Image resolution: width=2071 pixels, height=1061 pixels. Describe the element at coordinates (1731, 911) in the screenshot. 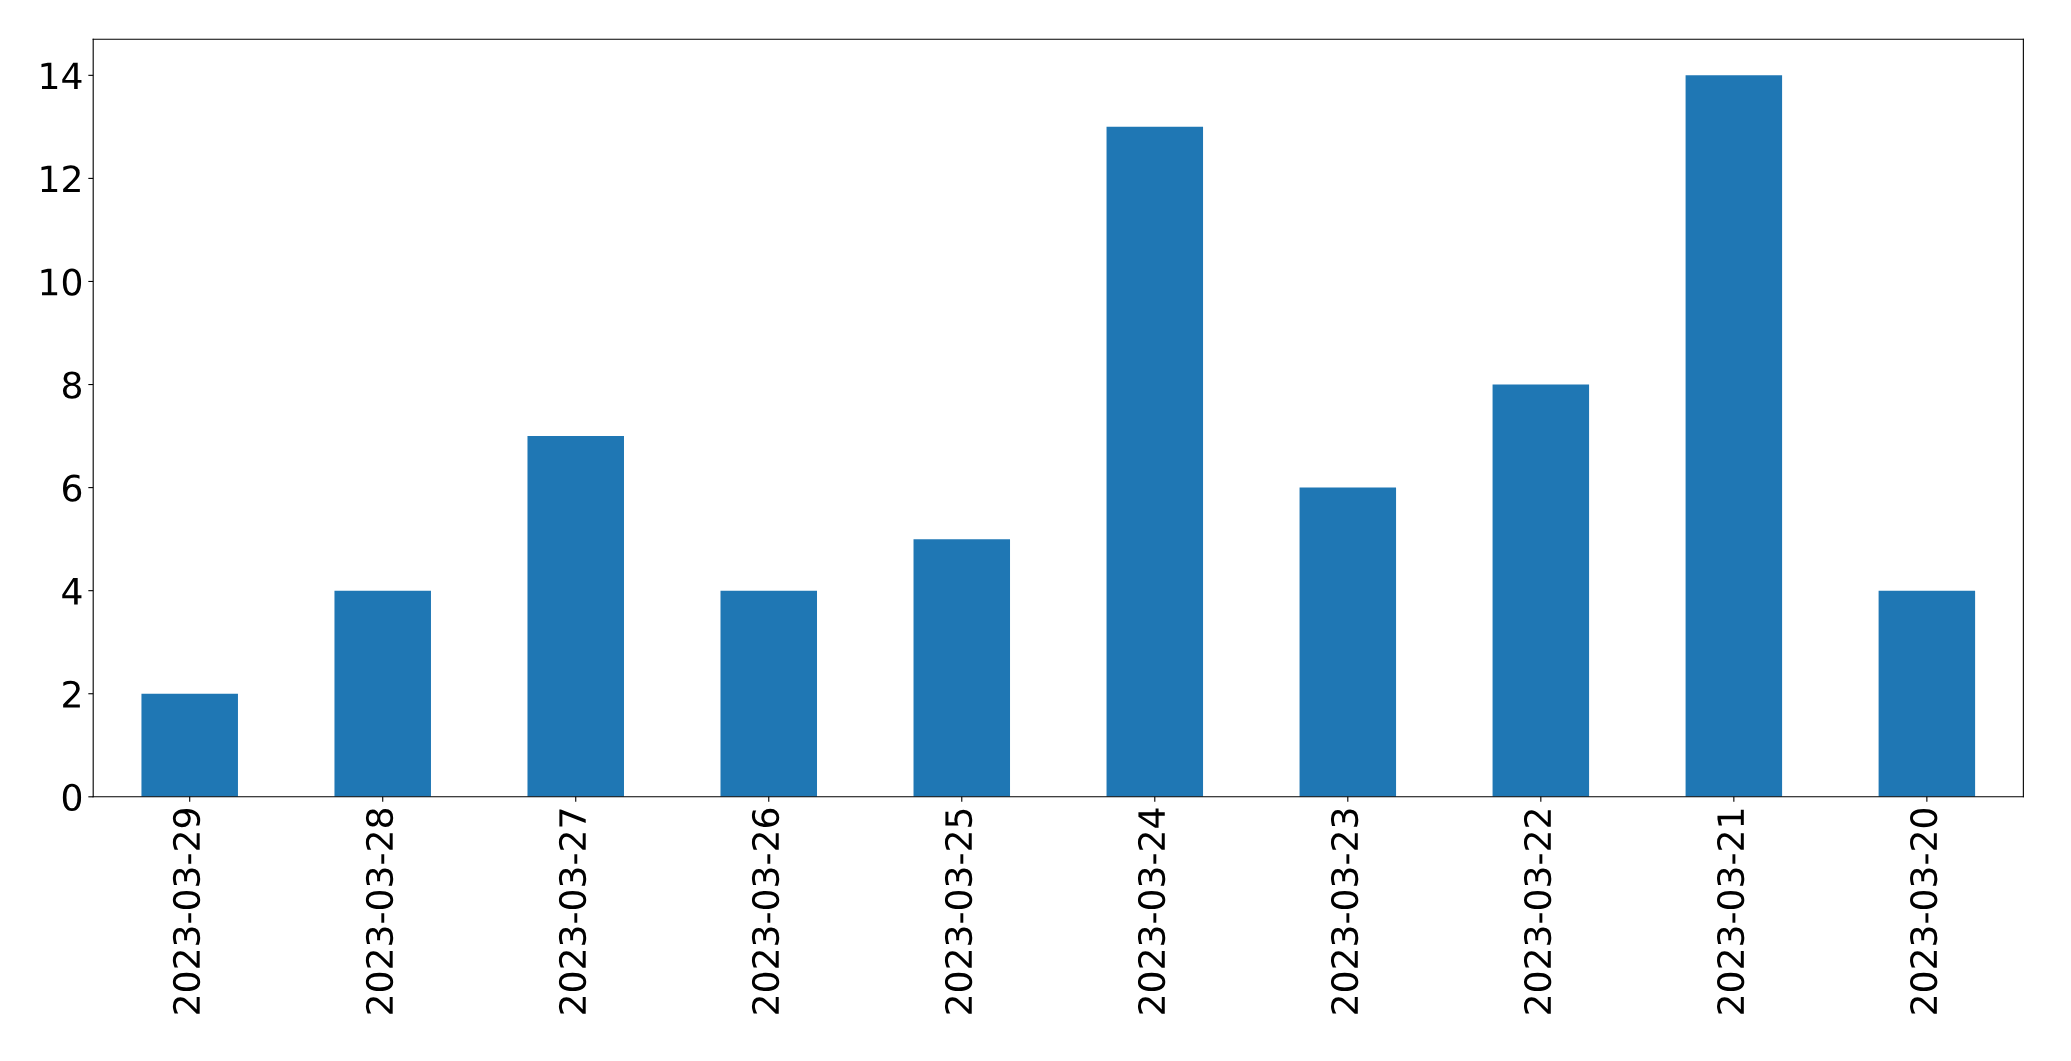

I see `x-tick-label: 2023-03-21` at that location.